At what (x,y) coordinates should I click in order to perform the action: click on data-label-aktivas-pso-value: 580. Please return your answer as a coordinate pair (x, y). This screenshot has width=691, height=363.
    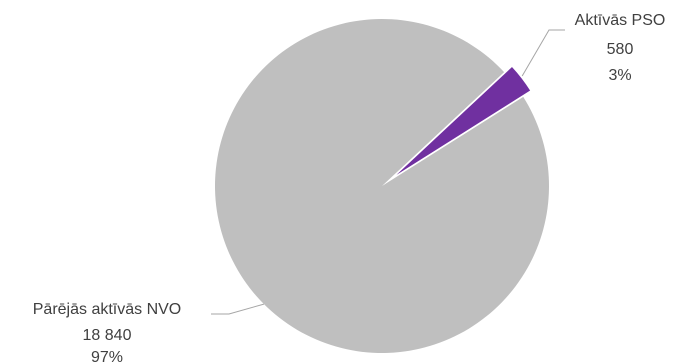
    Looking at the image, I should click on (620, 49).